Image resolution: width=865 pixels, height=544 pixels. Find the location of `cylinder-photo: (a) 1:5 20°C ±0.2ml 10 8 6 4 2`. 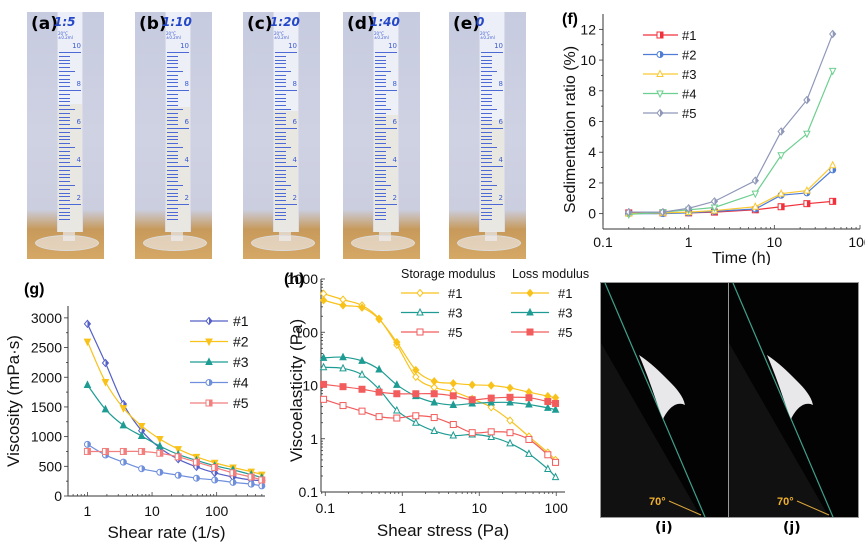

cylinder-photo: (a) 1:5 20°C ±0.2ml 10 8 6 4 2 is located at coordinates (65, 135).